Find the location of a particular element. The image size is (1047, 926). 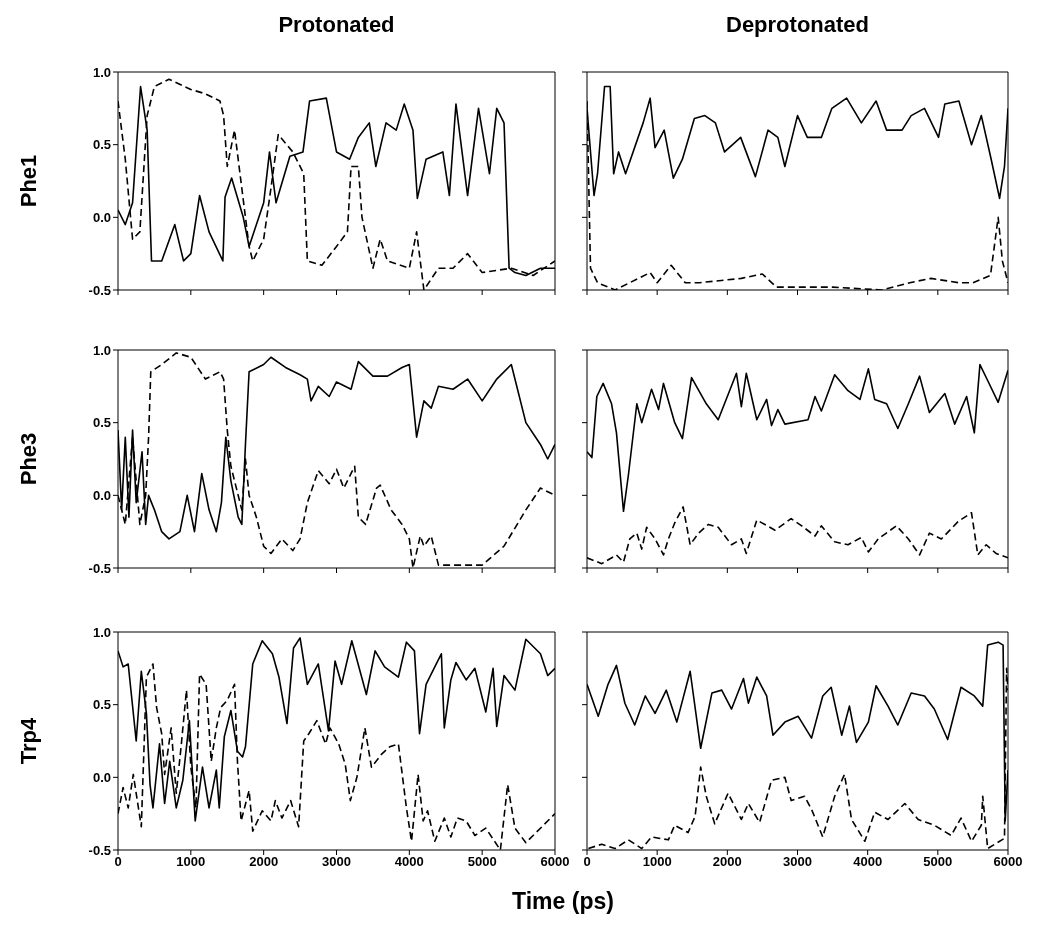

chart-title: Protonated is located at coordinates (336, 25).